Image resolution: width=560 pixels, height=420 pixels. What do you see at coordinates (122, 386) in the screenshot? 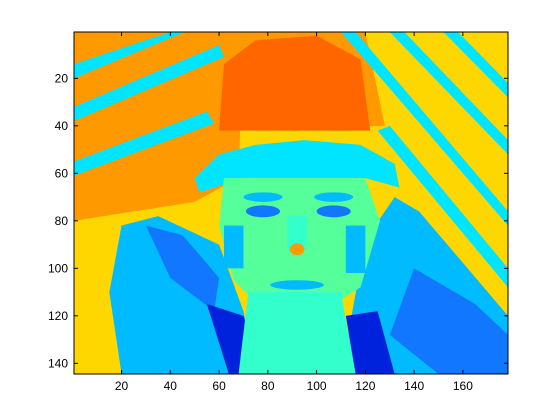
I see `x-tick-label: 20` at bounding box center [122, 386].